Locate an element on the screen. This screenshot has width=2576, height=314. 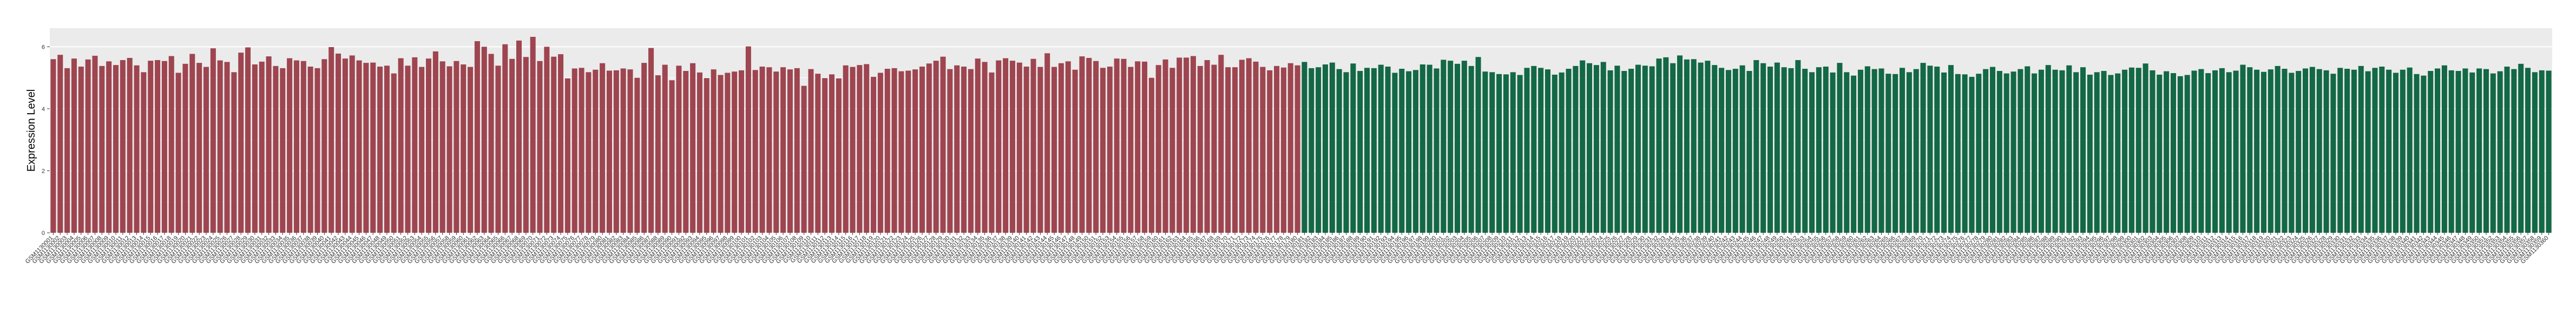
y-tick-label: 2 is located at coordinates (43, 171).